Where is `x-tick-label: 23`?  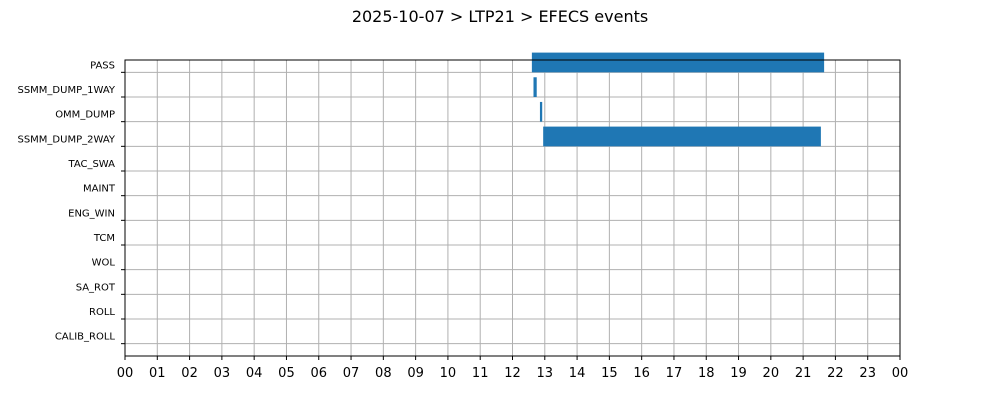
x-tick-label: 23 is located at coordinates (867, 373).